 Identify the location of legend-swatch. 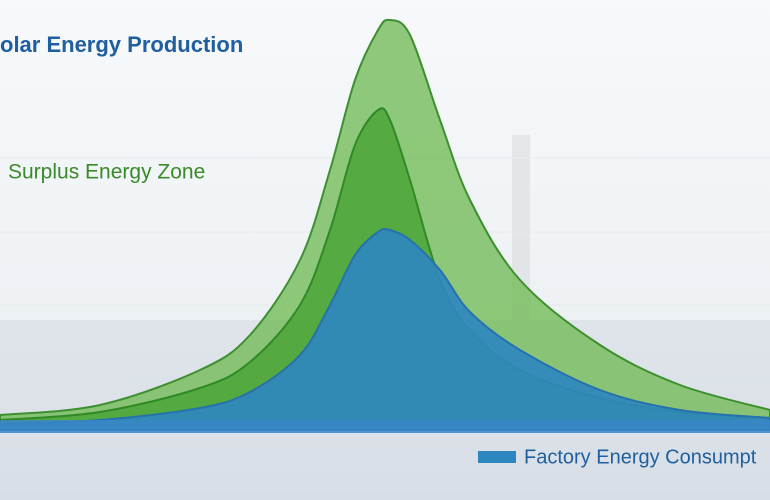
(497, 457).